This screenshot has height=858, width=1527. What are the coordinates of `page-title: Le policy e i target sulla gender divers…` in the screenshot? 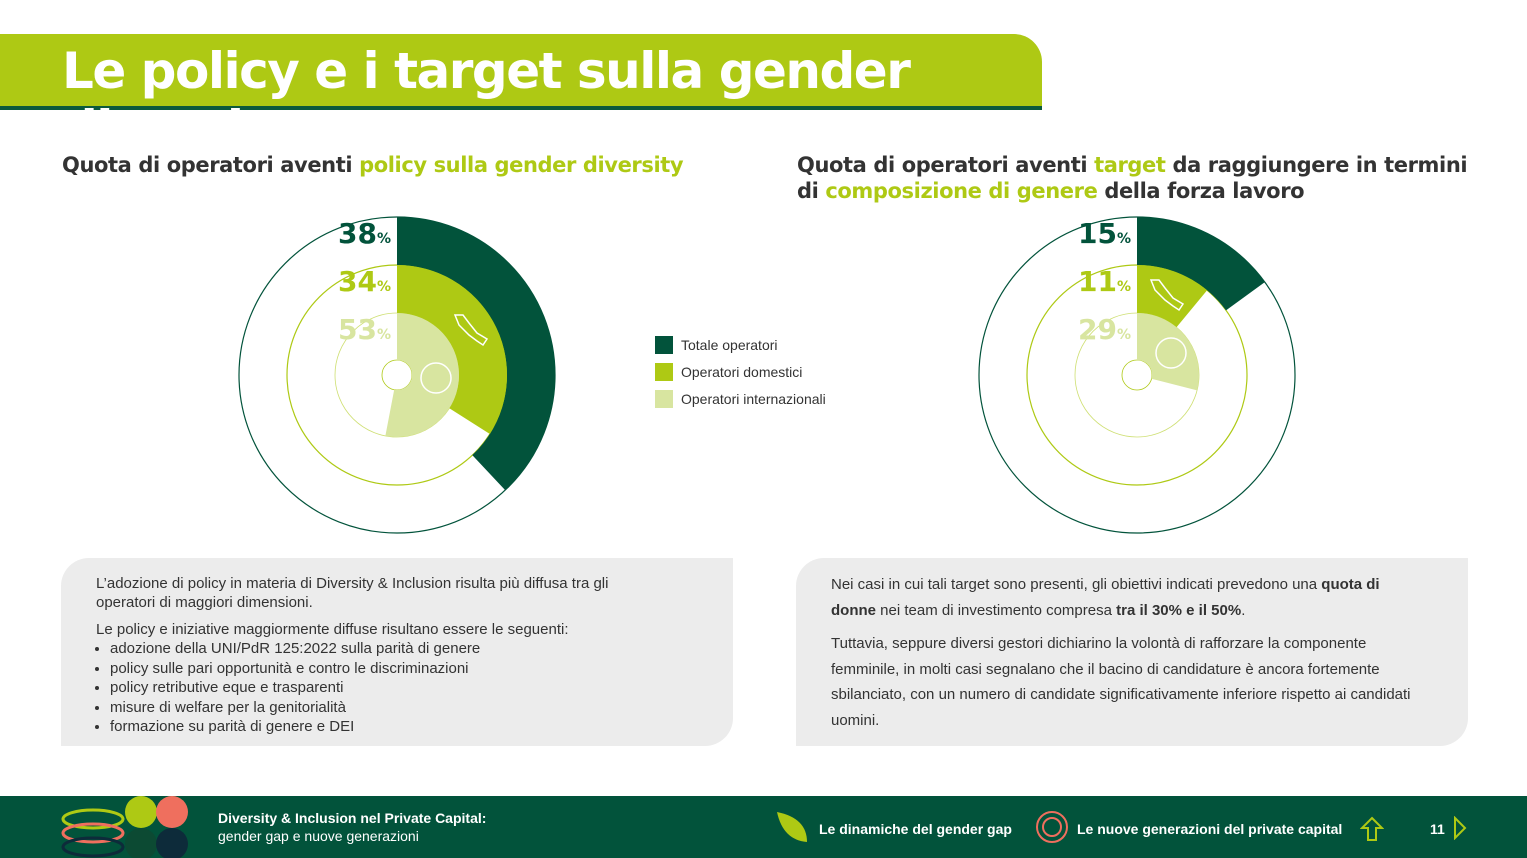 It's located at (486, 100).